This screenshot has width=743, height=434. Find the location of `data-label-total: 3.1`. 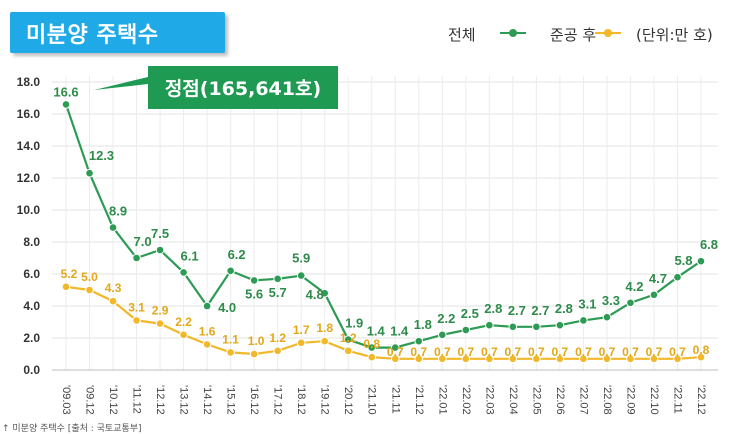

data-label-total: 3.1 is located at coordinates (587, 303).